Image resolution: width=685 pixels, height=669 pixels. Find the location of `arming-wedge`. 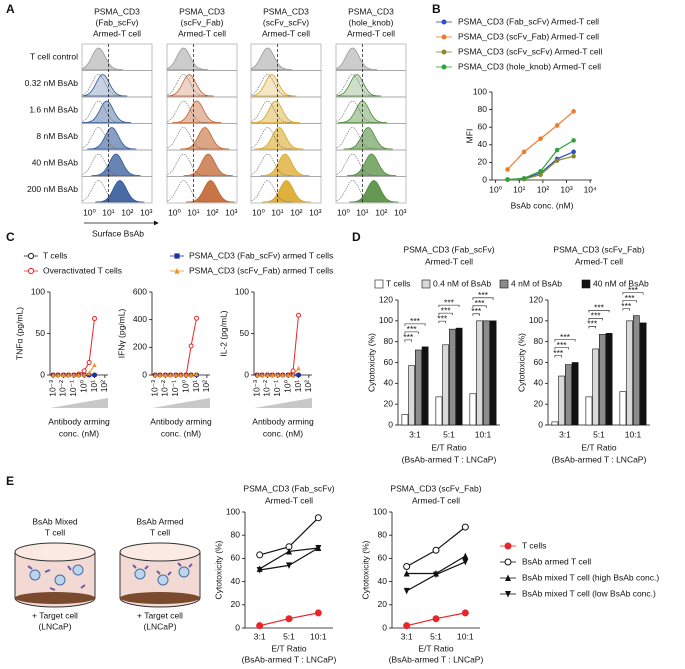

arming-wedge is located at coordinates (79, 403).